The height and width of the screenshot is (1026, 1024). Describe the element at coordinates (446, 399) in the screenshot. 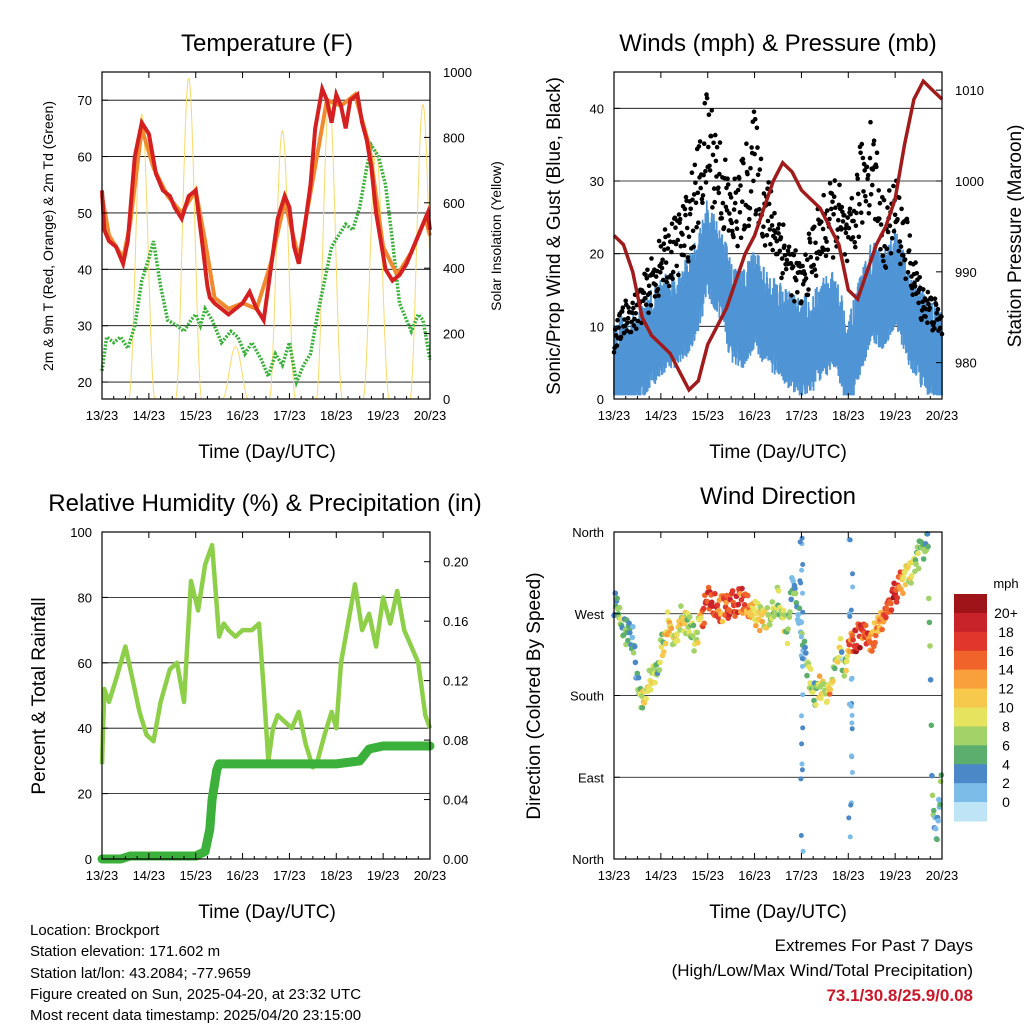

I see `y-right-tick-label: 0` at that location.